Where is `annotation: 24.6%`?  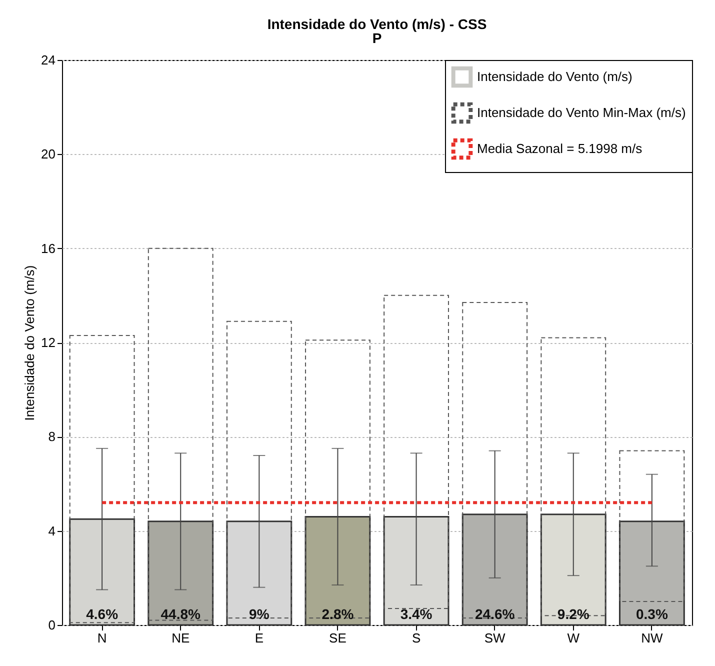
annotation: 24.6% is located at coordinates (495, 614).